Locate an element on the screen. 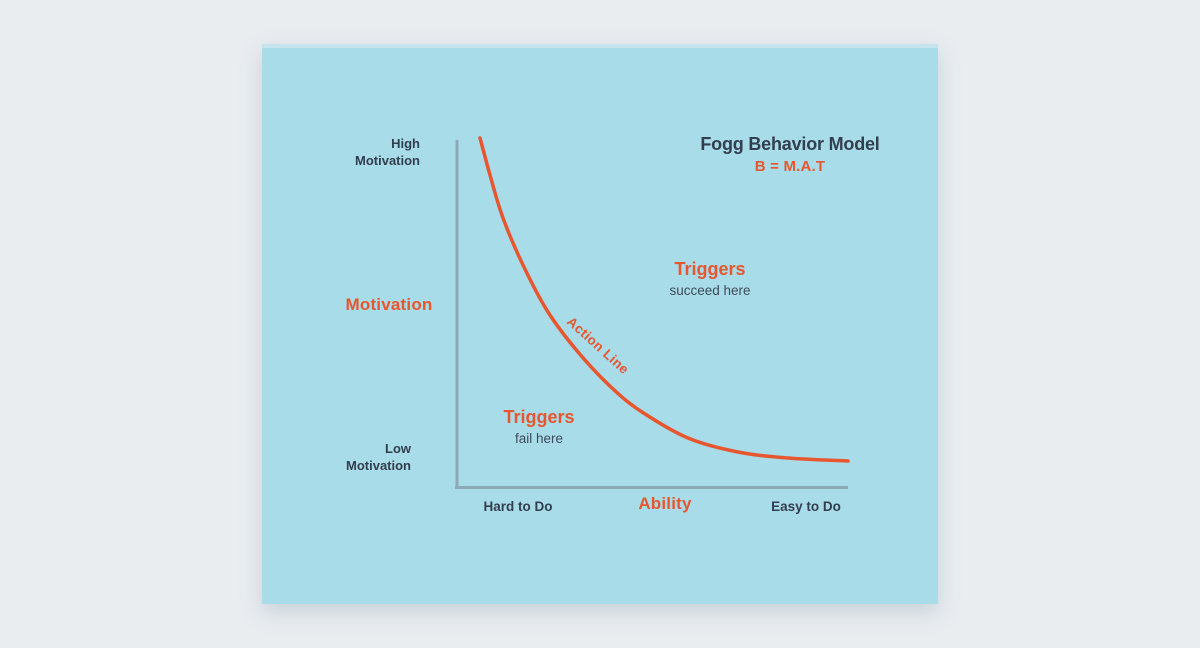 The width and height of the screenshot is (1200, 648). x-axis-title: Ability is located at coordinates (665, 503).